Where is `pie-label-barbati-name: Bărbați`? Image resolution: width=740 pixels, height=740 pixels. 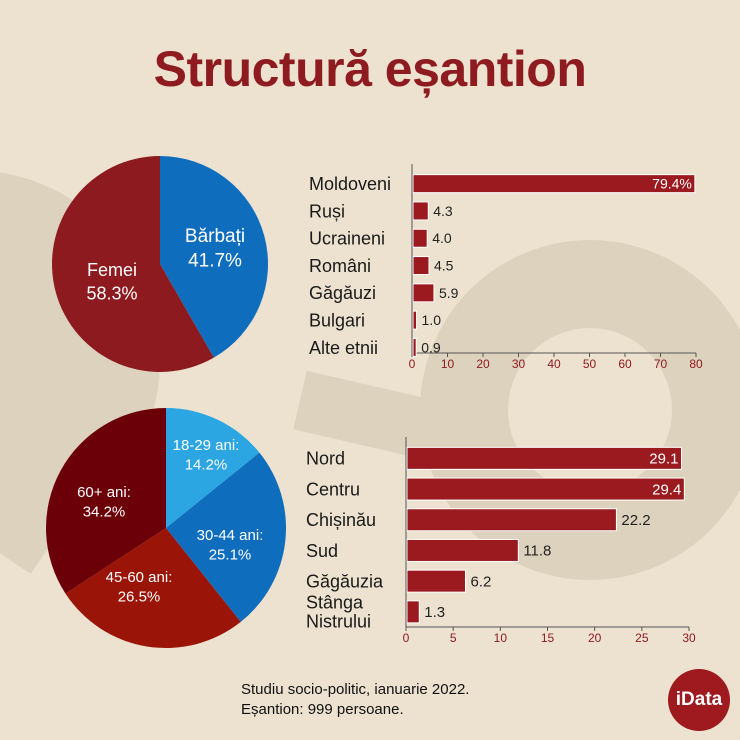
pie-label-barbati-name: Bărbați is located at coordinates (215, 236).